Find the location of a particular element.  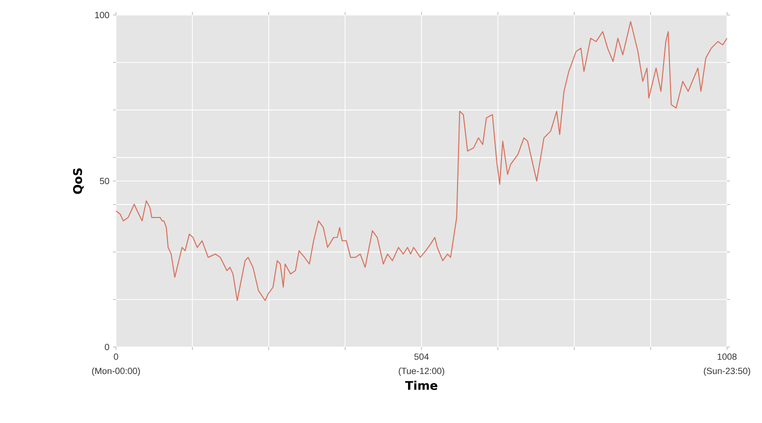

y-axis-title: QoS is located at coordinates (78, 181).